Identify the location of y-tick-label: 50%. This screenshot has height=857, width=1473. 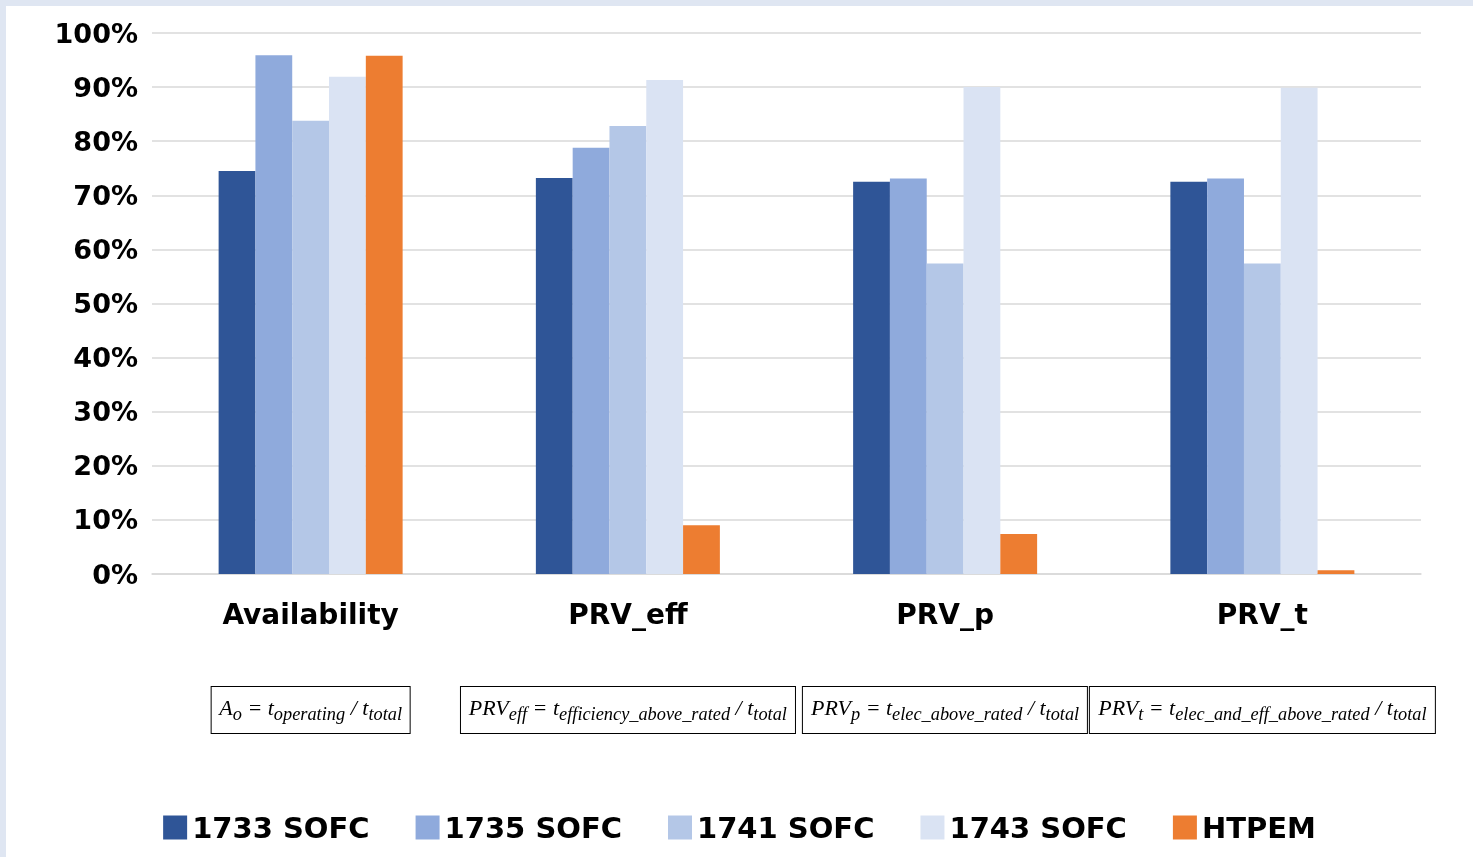
(105, 303).